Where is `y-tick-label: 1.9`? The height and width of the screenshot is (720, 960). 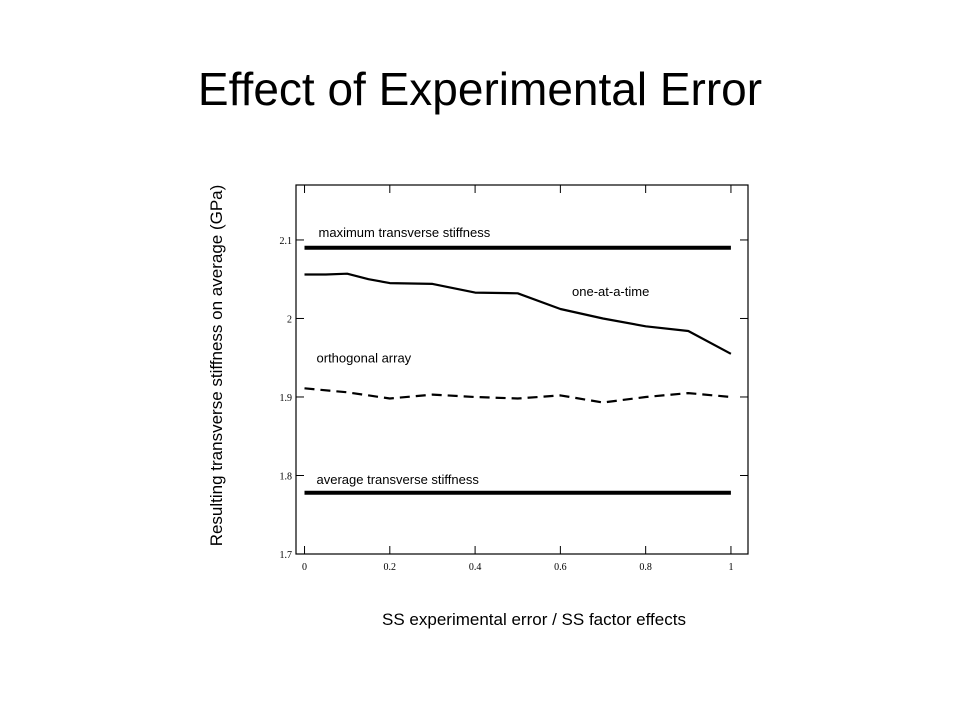
y-tick-label: 1.9 is located at coordinates (286, 398).